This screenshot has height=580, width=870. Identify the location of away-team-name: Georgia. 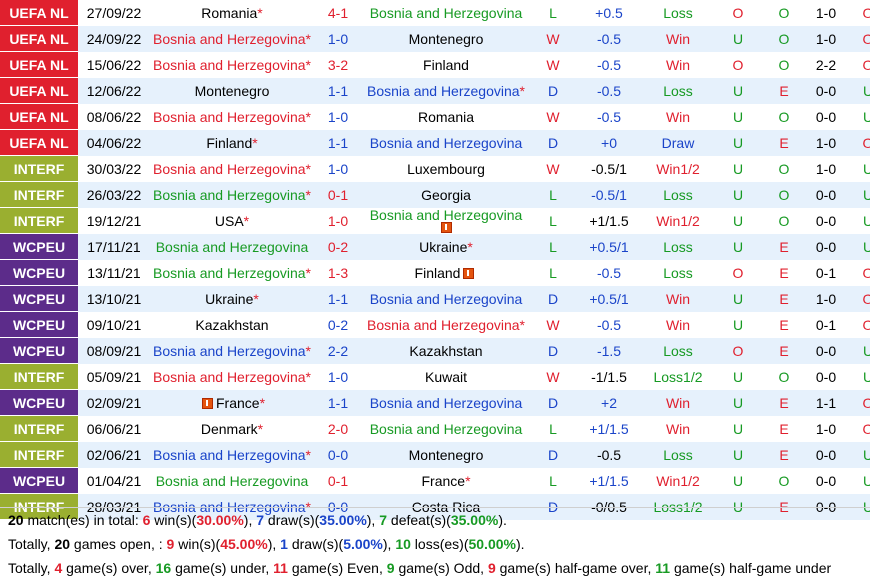
(446, 194).